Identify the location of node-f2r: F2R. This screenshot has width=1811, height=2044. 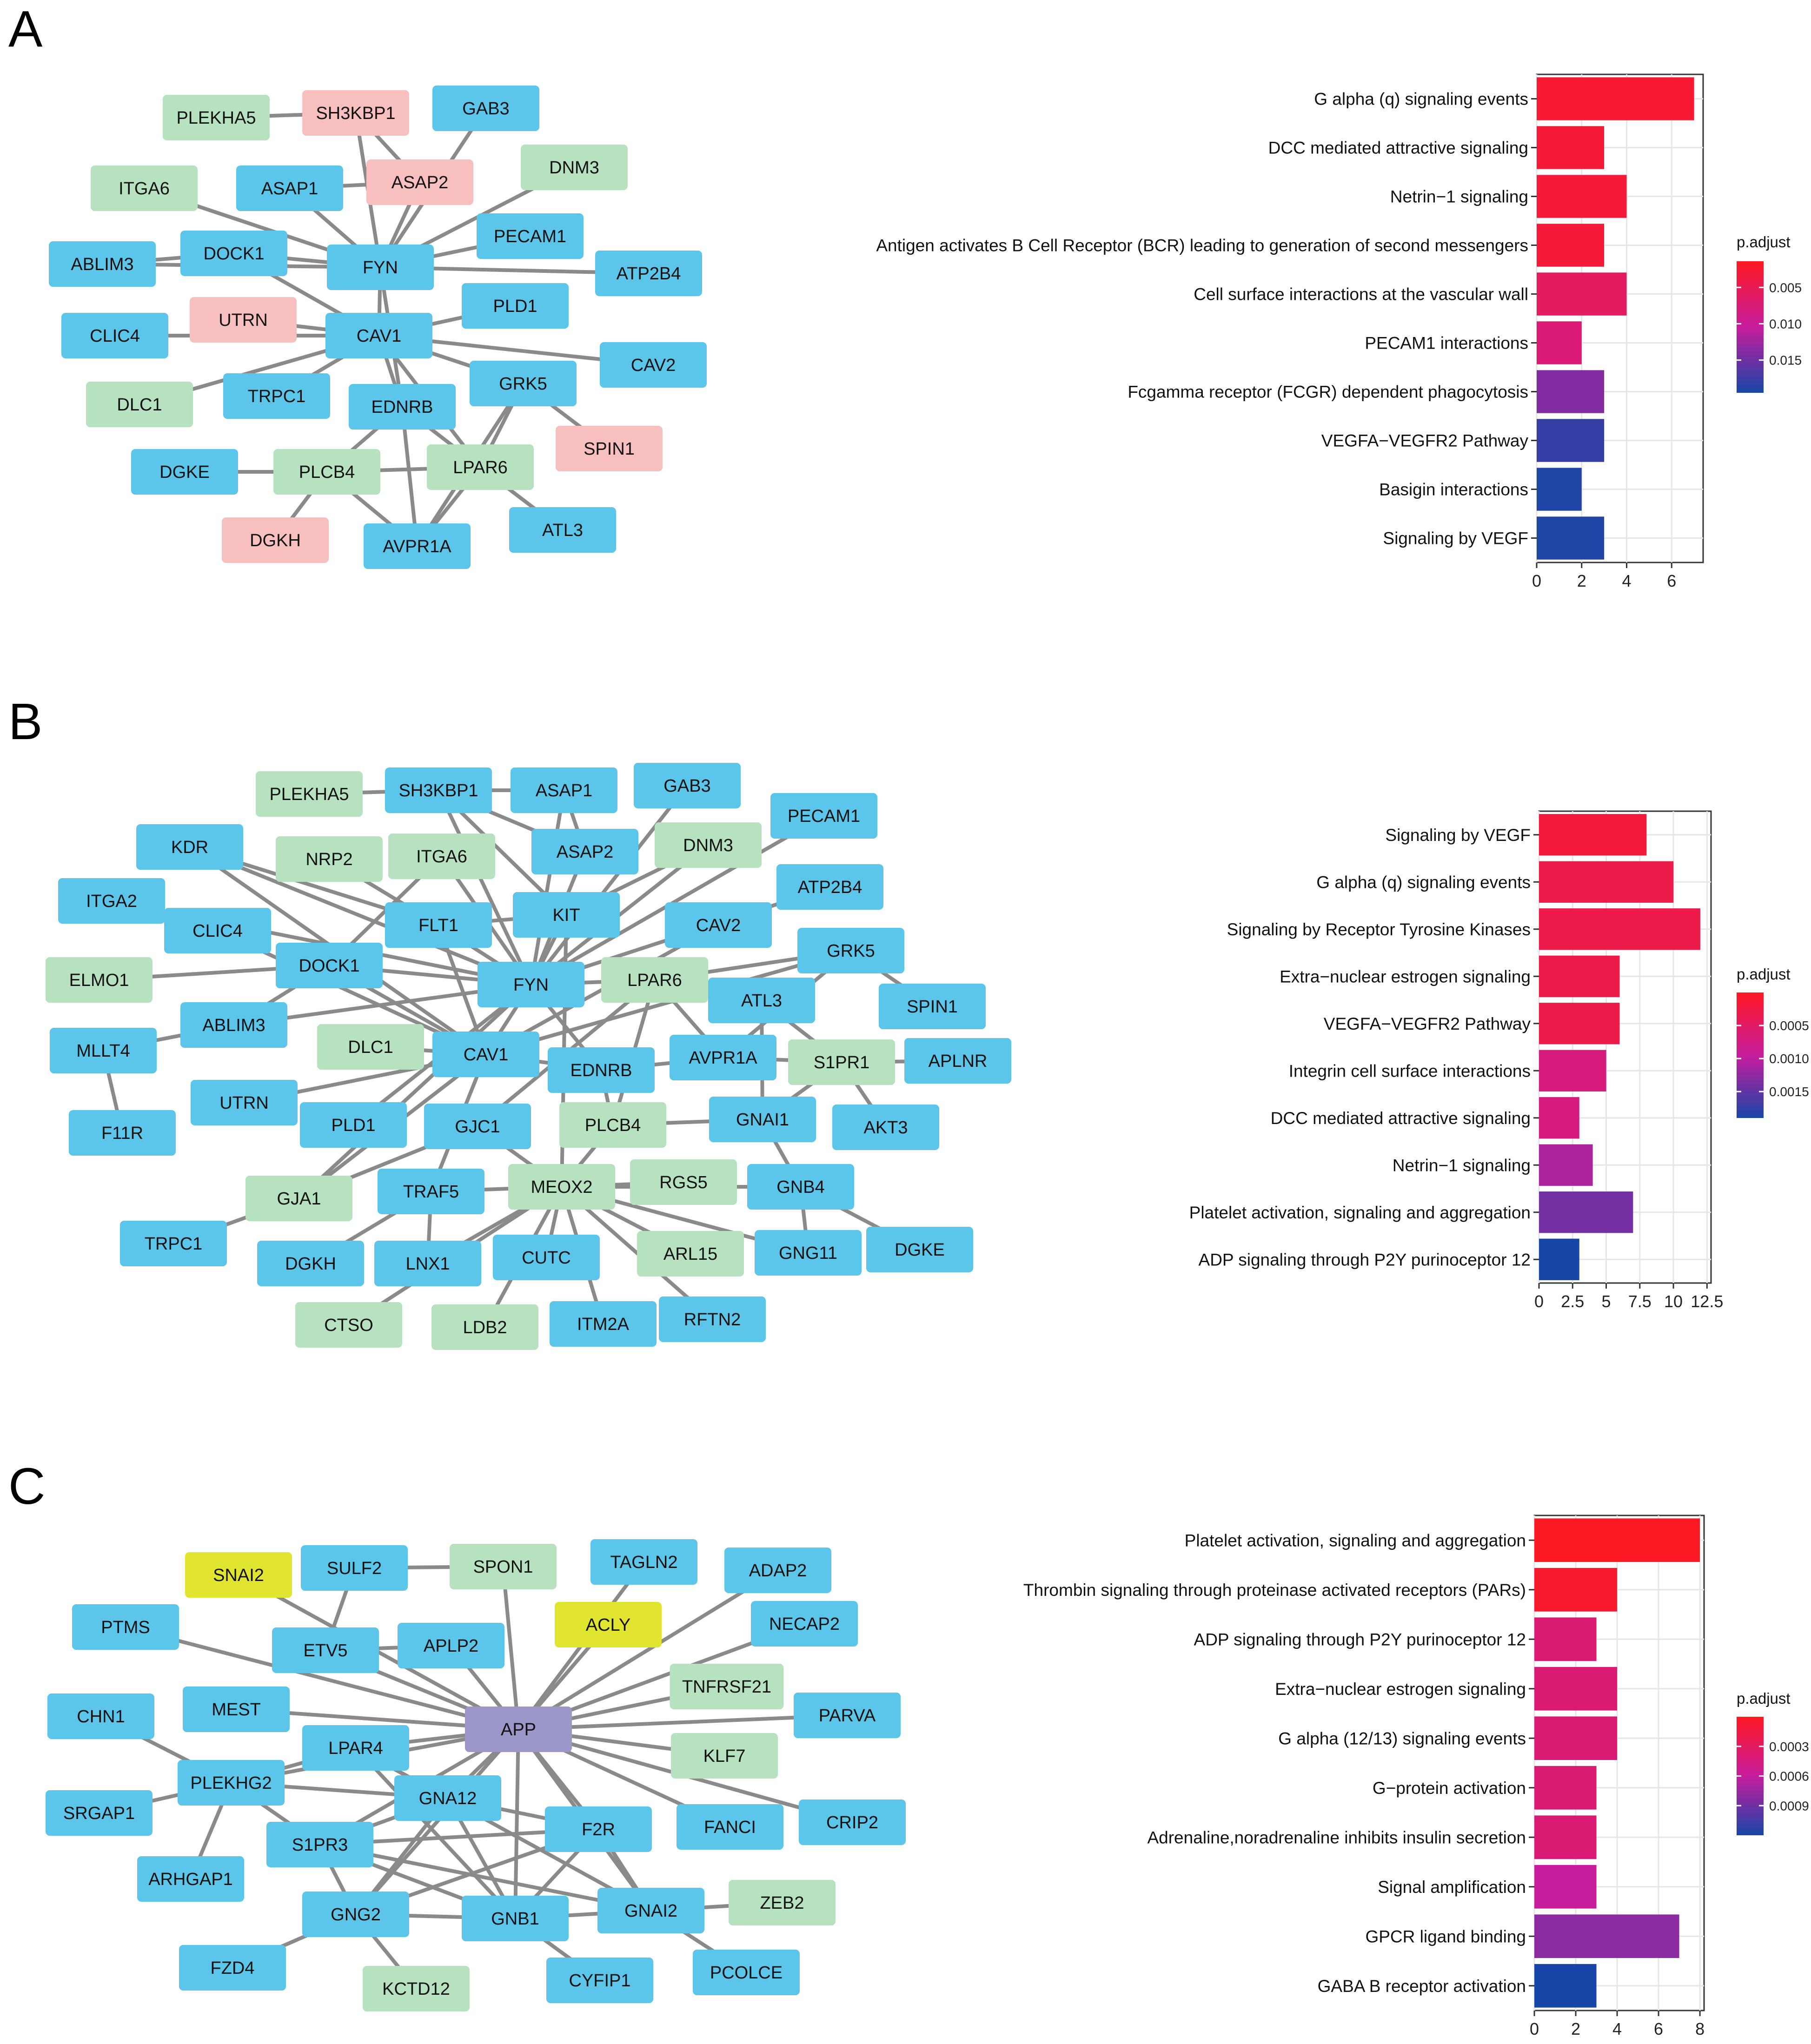
(599, 1829).